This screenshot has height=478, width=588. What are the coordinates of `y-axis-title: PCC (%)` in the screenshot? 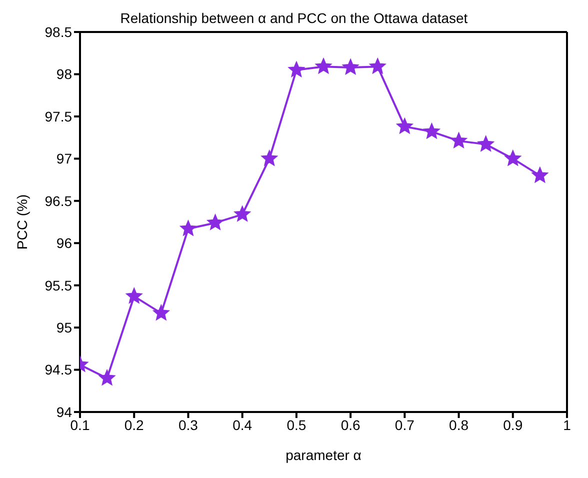 It's located at (22, 222).